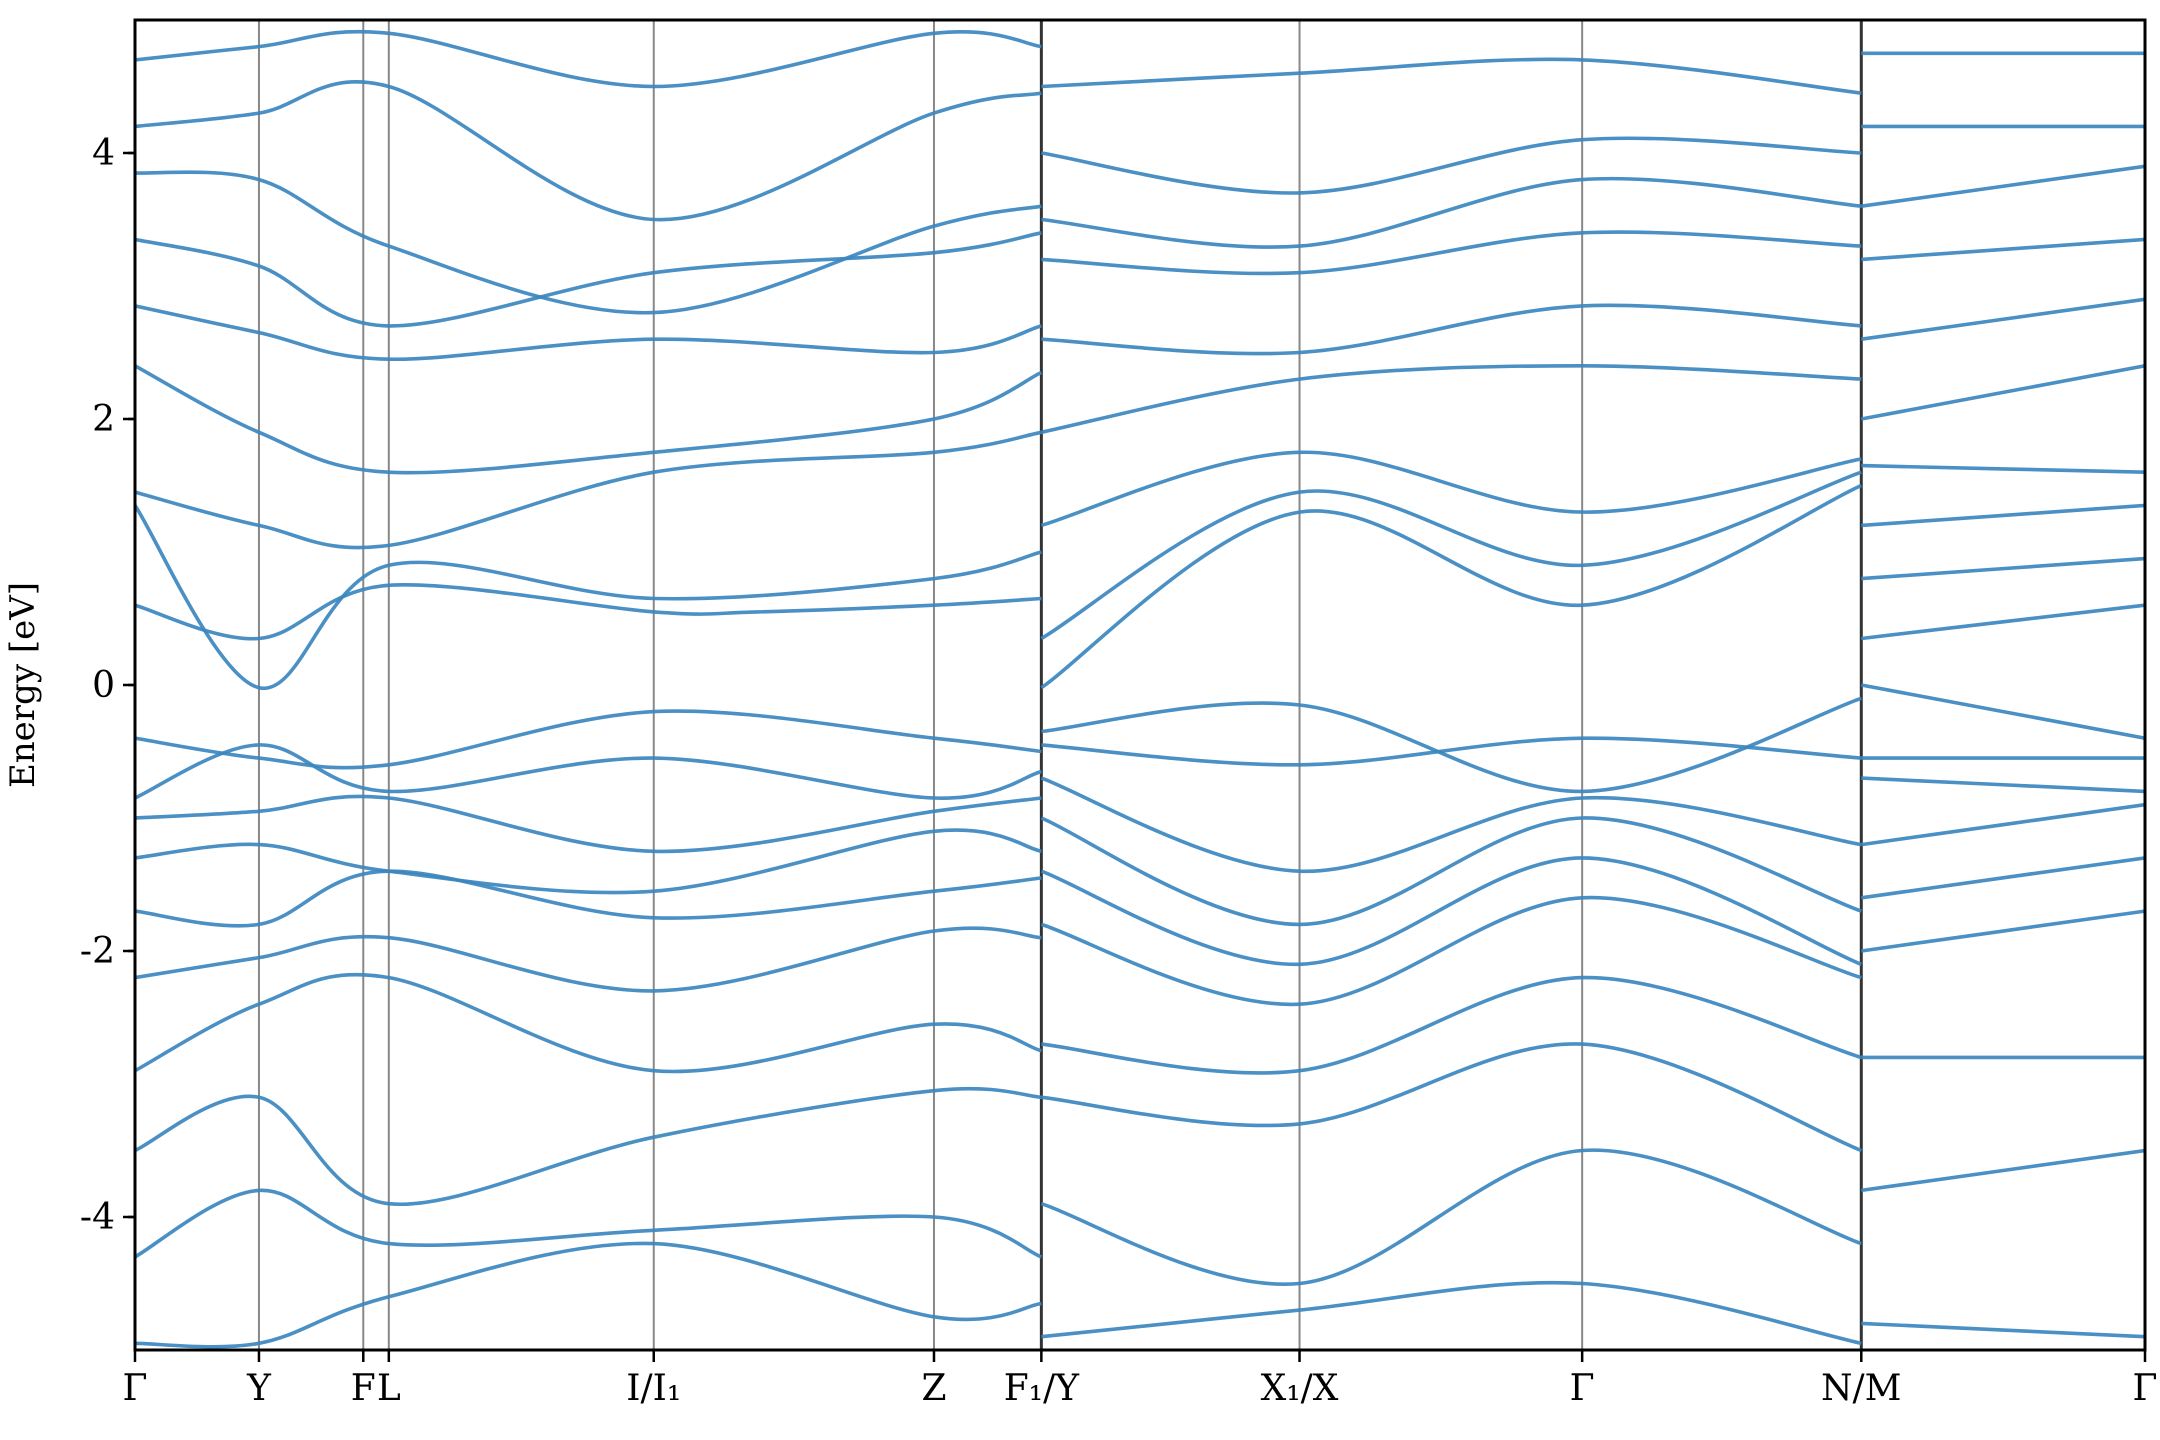 The image size is (2160, 1440). What do you see at coordinates (103, 685) in the screenshot?
I see `y-tick-label: 0` at bounding box center [103, 685].